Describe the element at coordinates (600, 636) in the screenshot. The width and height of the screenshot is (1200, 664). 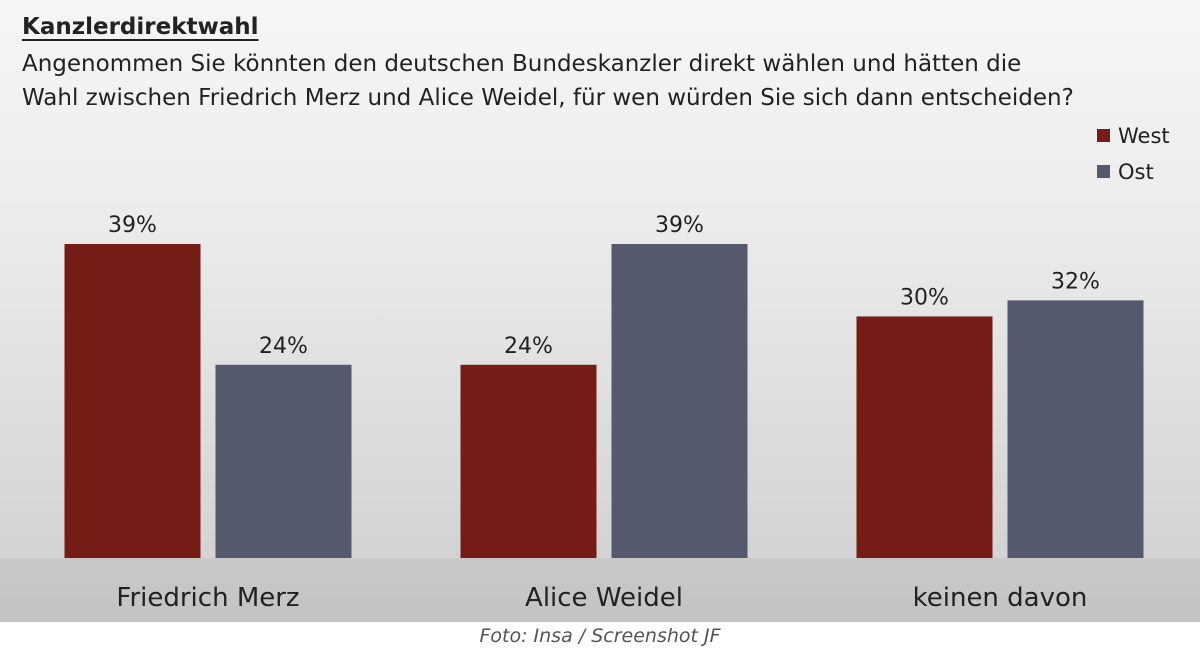
I see `photo-caption: Foto: Insa / Screenshot JF` at that location.